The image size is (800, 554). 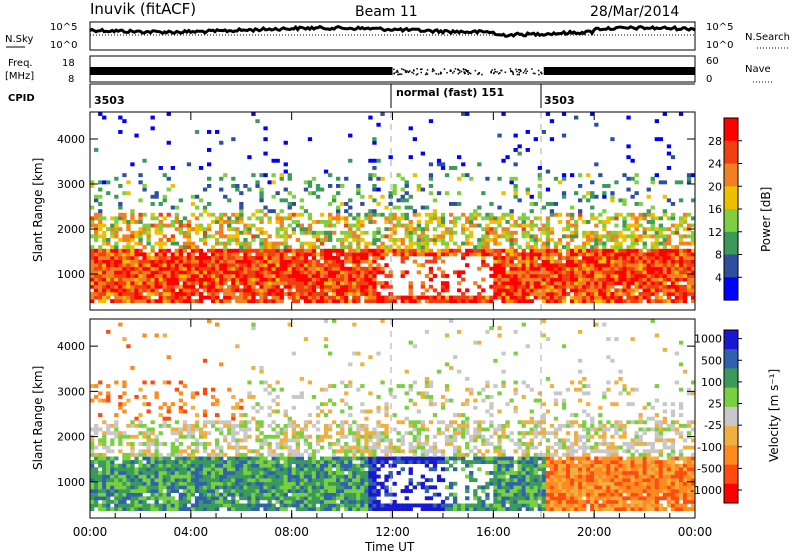 I want to click on noise-left-tick-bottom: 10^0, so click(x=63, y=45).